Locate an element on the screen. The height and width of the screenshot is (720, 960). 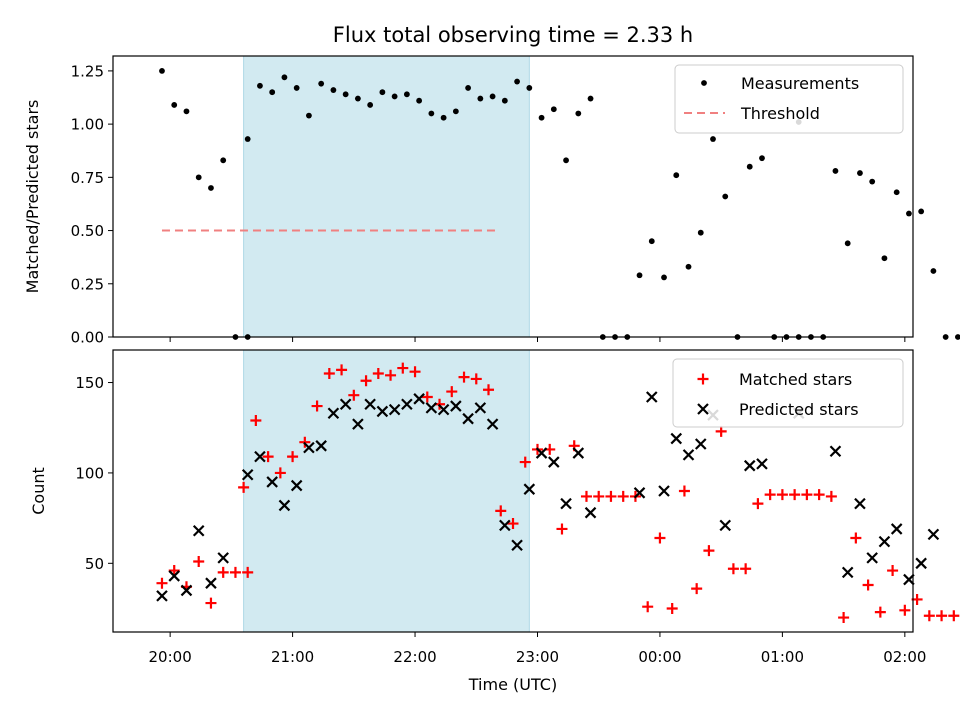
x-axis-label: Time (UTC) is located at coordinates (512, 684).